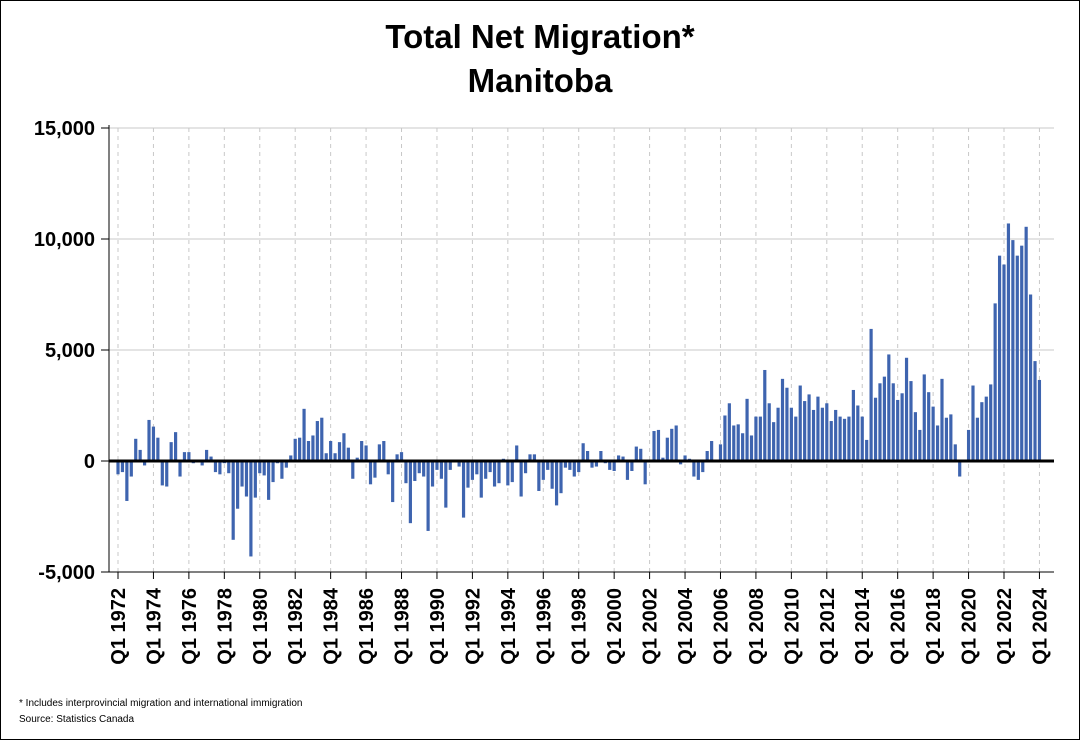 Image resolution: width=1080 pixels, height=740 pixels. What do you see at coordinates (651, 626) in the screenshot?
I see `x-tick-label: Q1 2002` at bounding box center [651, 626].